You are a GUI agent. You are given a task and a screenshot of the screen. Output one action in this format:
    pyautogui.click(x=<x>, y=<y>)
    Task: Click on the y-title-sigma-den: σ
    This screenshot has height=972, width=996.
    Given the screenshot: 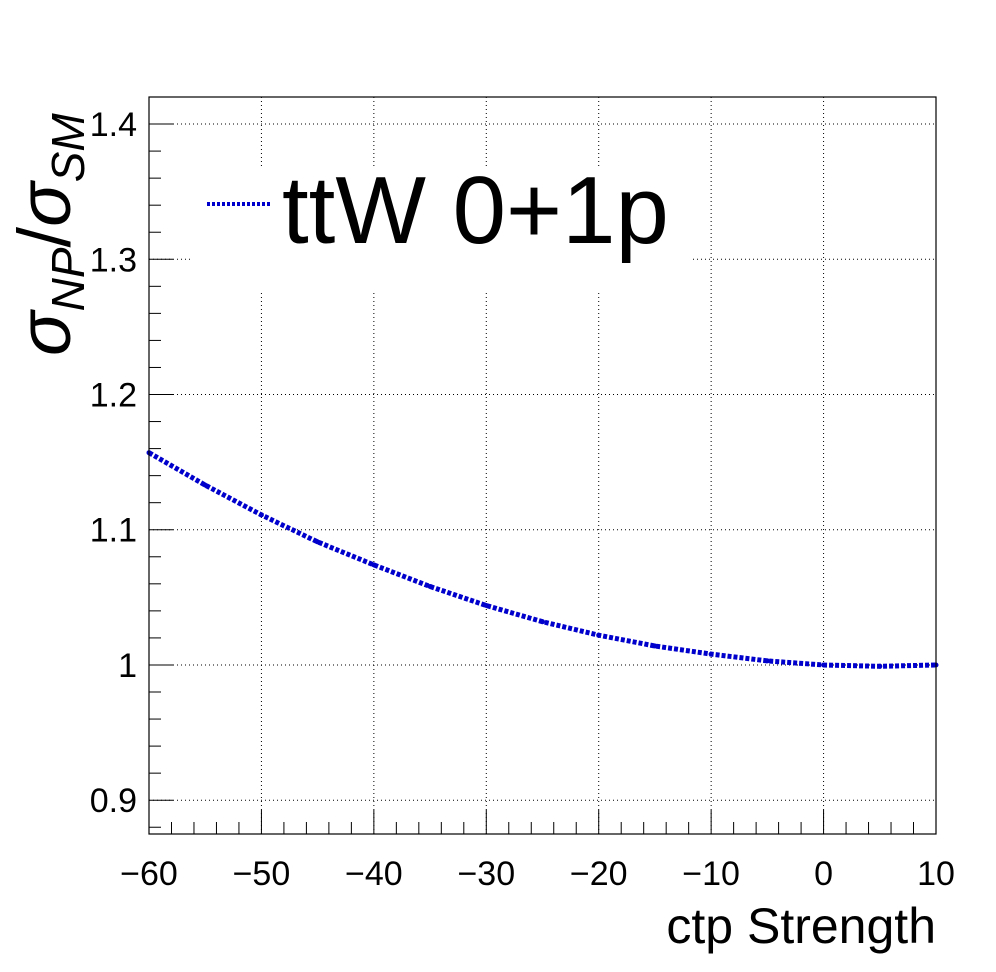 What is the action you would take?
    pyautogui.click(x=44, y=203)
    